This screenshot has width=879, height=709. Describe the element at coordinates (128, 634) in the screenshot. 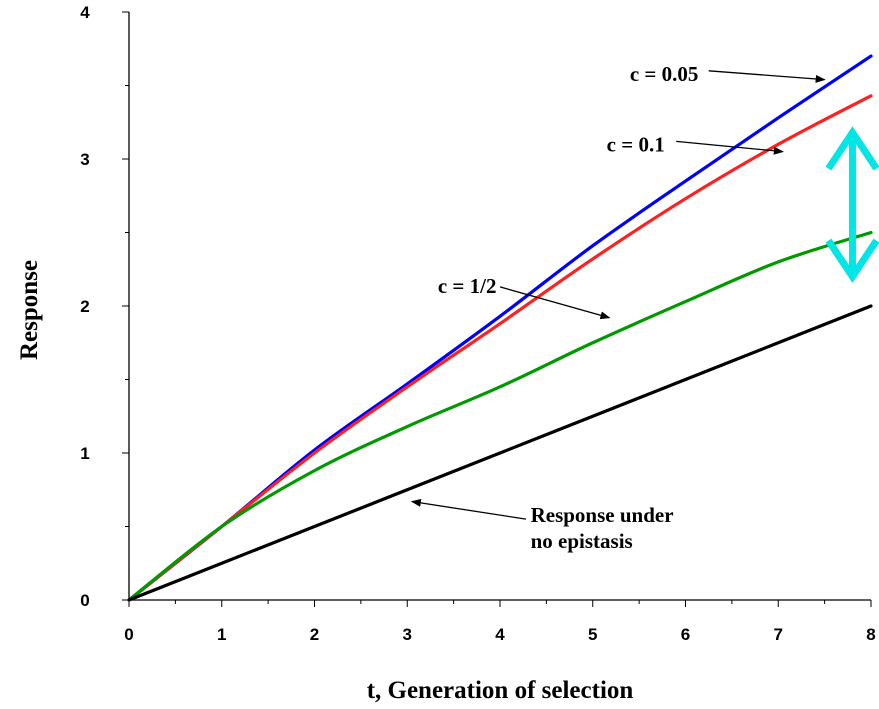

I see `x-tick-label: 0` at that location.